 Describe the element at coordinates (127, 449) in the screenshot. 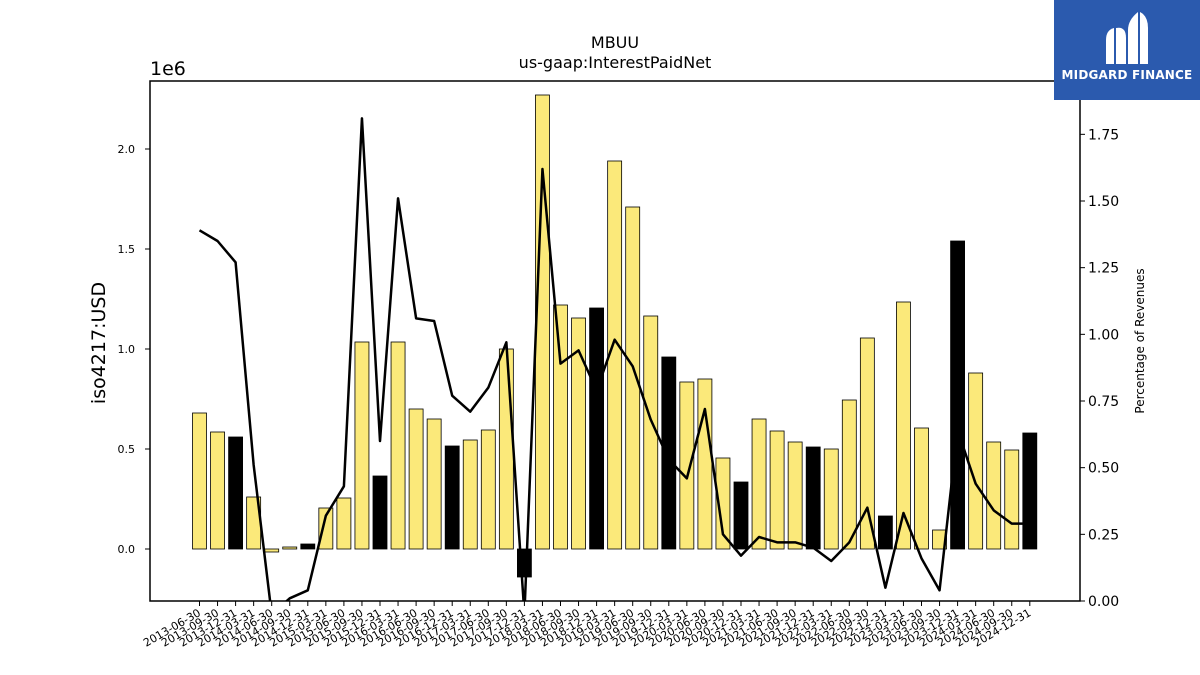

I see `y-tick-label: 0.5` at that location.